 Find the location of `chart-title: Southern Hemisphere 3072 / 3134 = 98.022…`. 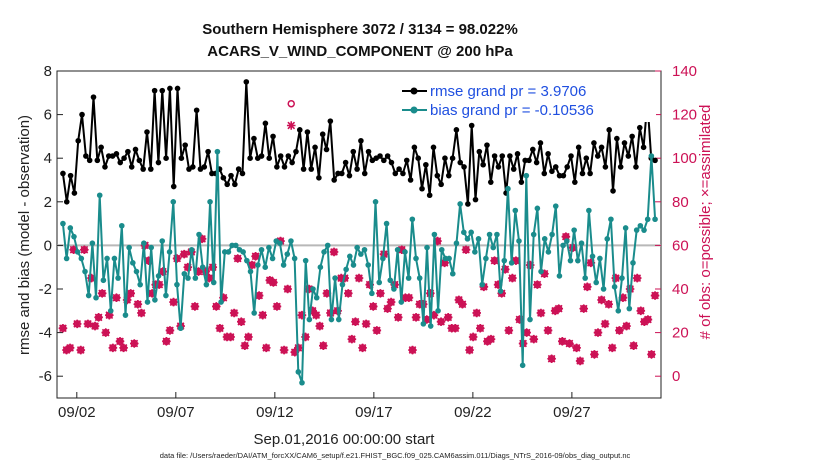

chart-title: Southern Hemisphere 3072 / 3134 = 98.022… is located at coordinates (360, 29).